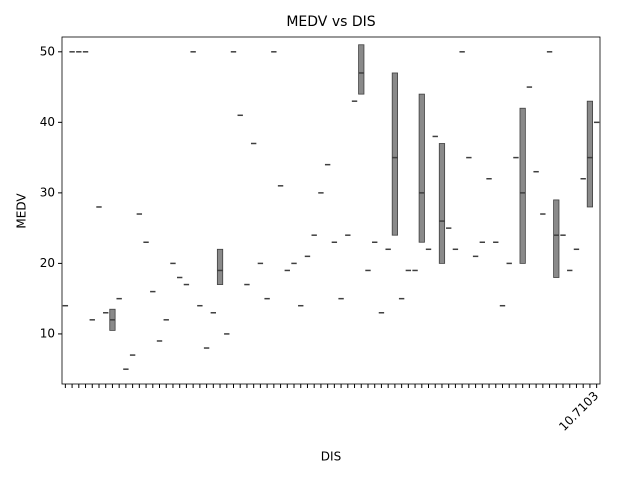 The image size is (640, 480). What do you see at coordinates (330, 22) in the screenshot?
I see `chart-title: MEDV vs DIS` at bounding box center [330, 22].